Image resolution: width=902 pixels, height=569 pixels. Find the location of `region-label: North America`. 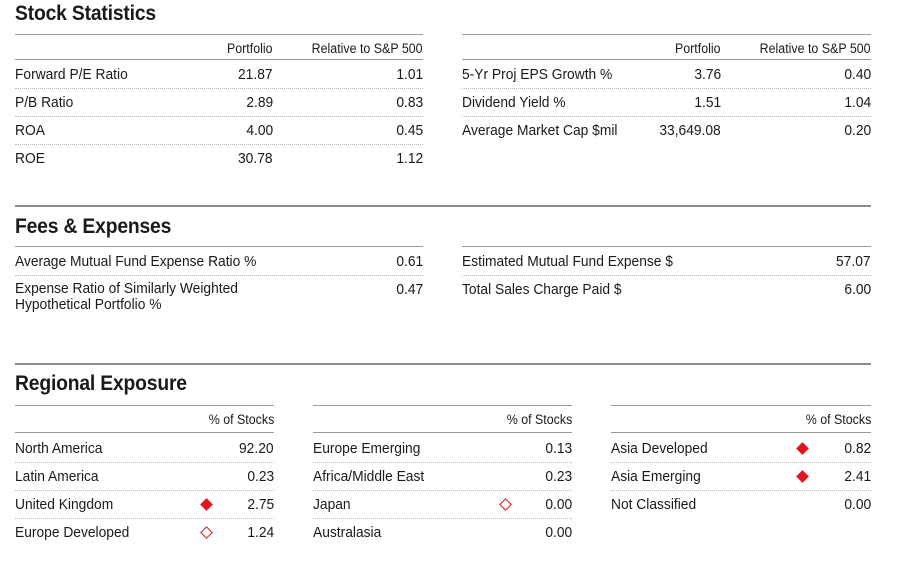

region-label: North America is located at coordinates (59, 448).